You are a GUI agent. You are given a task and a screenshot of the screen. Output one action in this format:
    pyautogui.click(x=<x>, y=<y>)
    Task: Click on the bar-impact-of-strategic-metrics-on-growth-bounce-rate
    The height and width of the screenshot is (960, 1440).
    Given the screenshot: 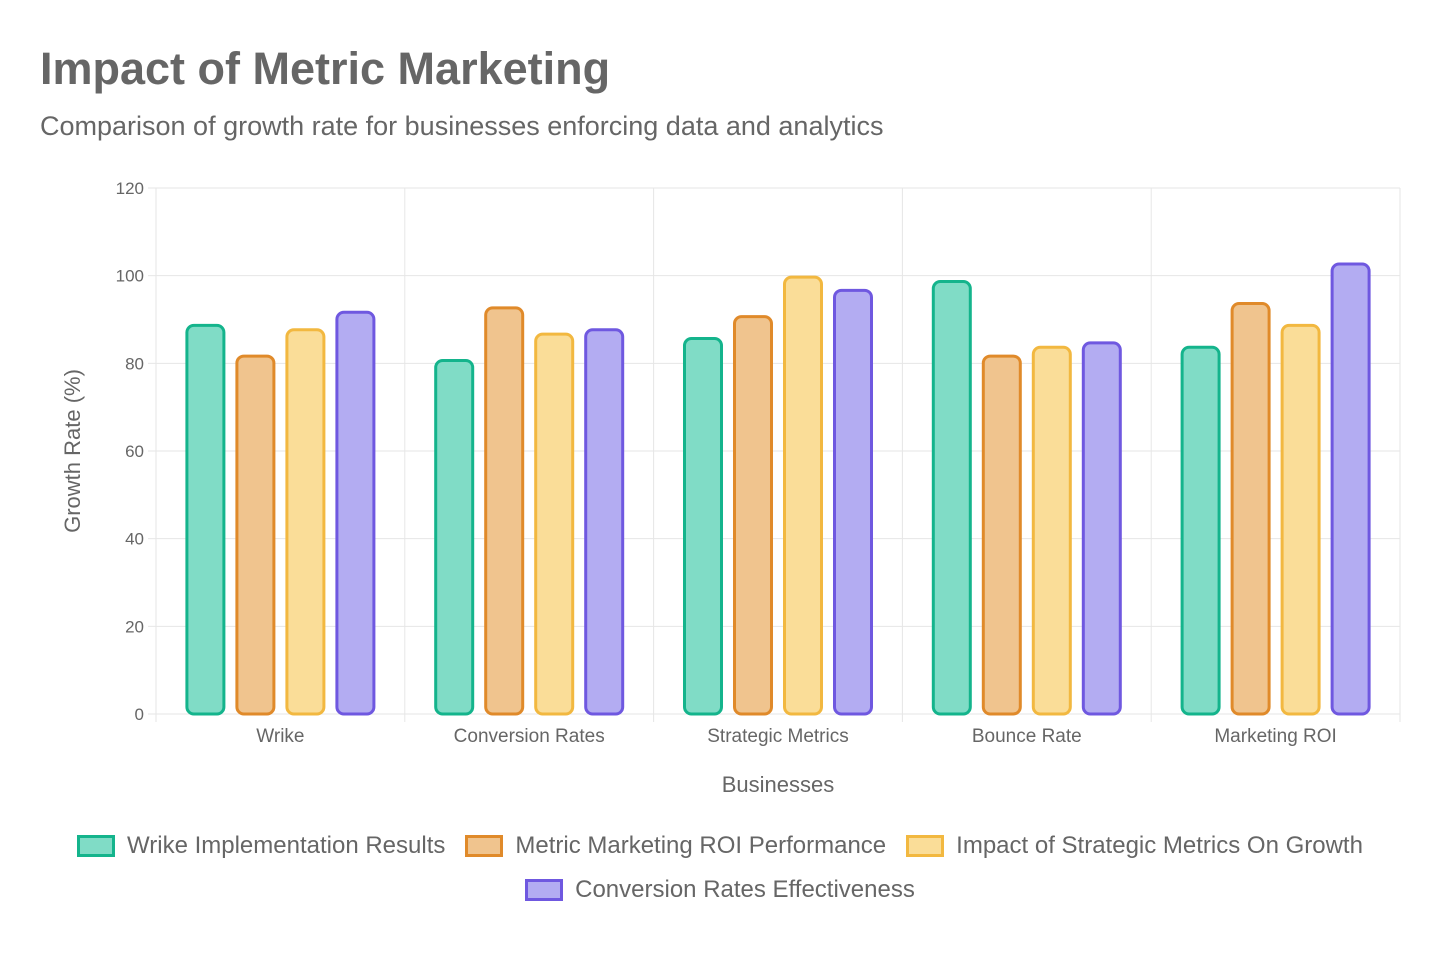 What is the action you would take?
    pyautogui.click(x=1051, y=530)
    